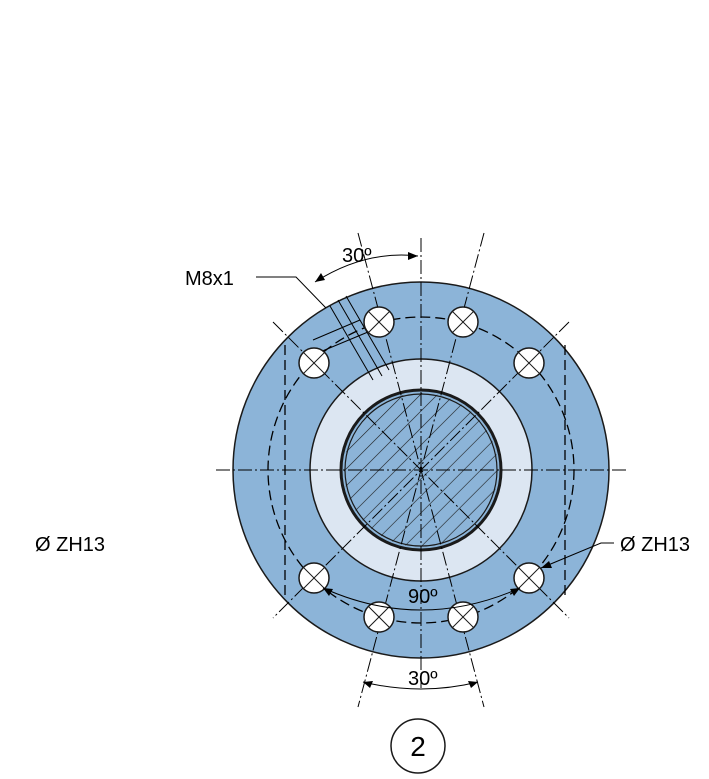  What do you see at coordinates (70, 545) in the screenshot?
I see `hole-label-left: Ø ZH13` at bounding box center [70, 545].